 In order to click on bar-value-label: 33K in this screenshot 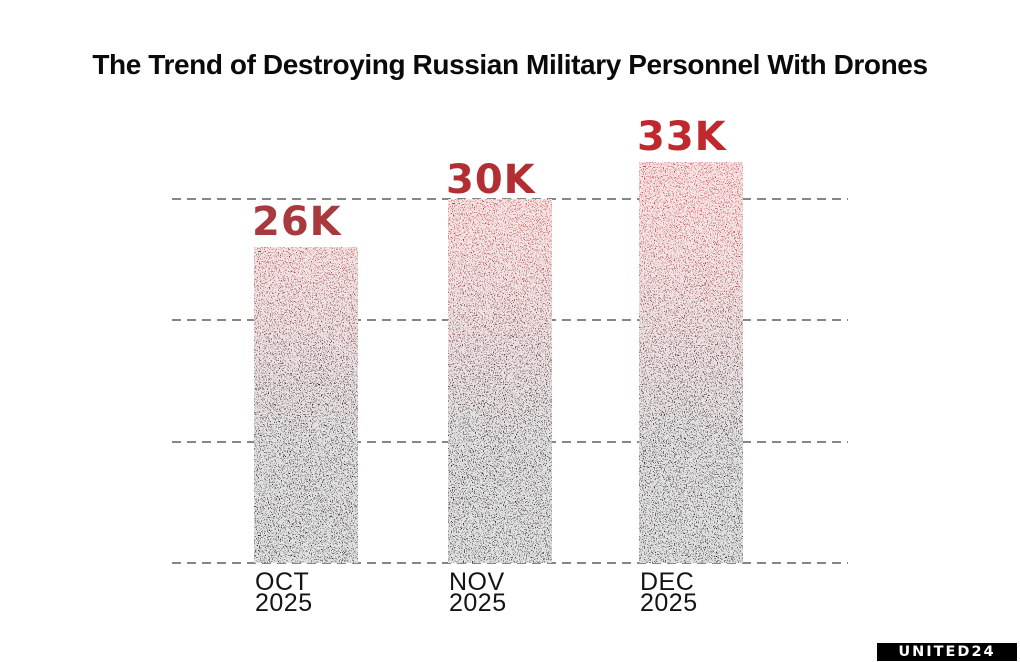, I will do `click(682, 137)`.